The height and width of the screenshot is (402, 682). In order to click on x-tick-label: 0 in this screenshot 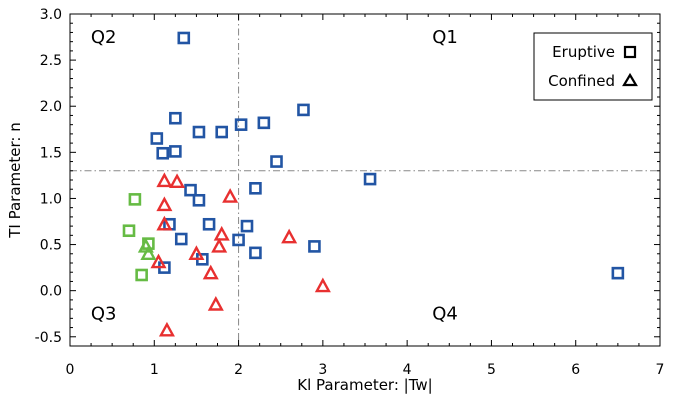, I will do `click(70, 370)`.